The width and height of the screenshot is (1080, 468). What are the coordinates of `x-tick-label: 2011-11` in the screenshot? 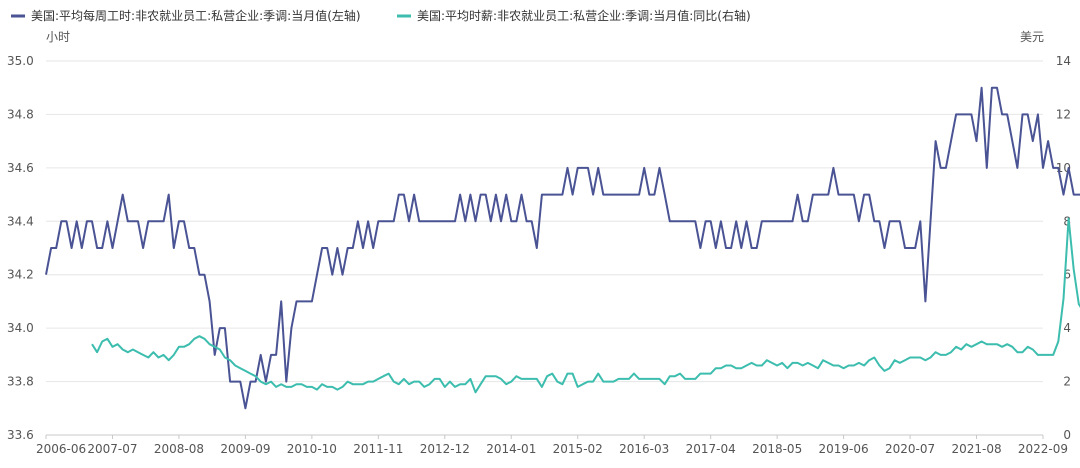 It's located at (378, 449).